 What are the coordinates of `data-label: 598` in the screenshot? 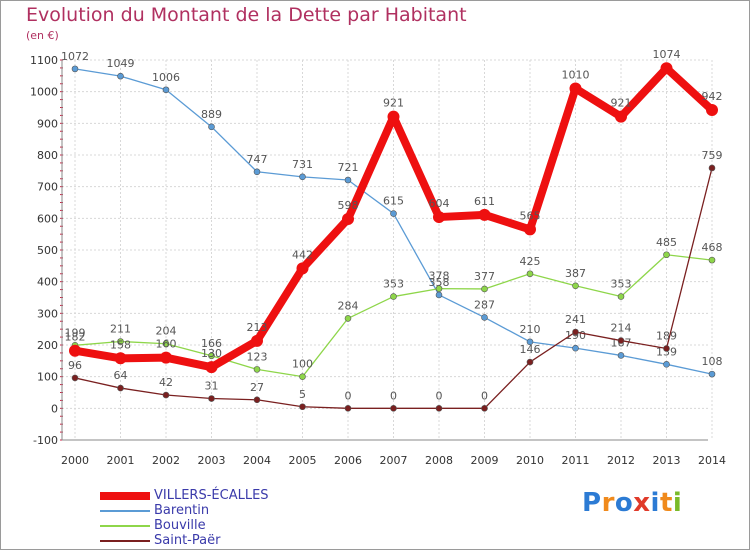 It's located at (348, 205).